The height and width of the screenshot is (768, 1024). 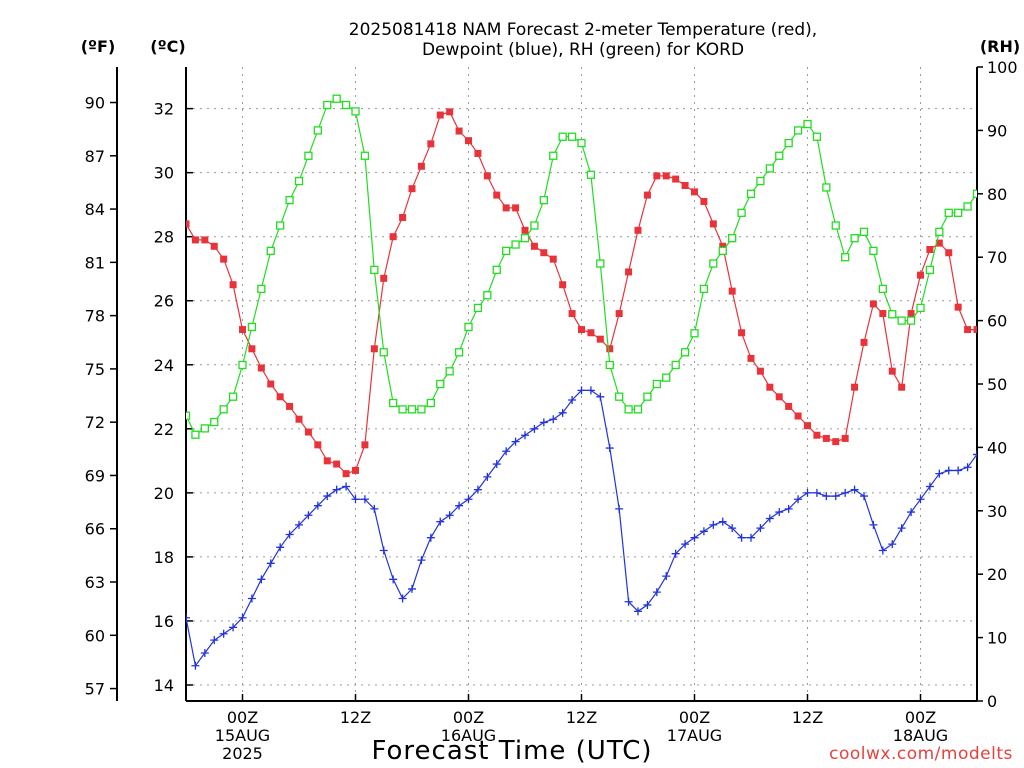 I want to click on chart-title-line2: Dewpoint (blue), RH (green) for KORD, so click(x=583, y=50).